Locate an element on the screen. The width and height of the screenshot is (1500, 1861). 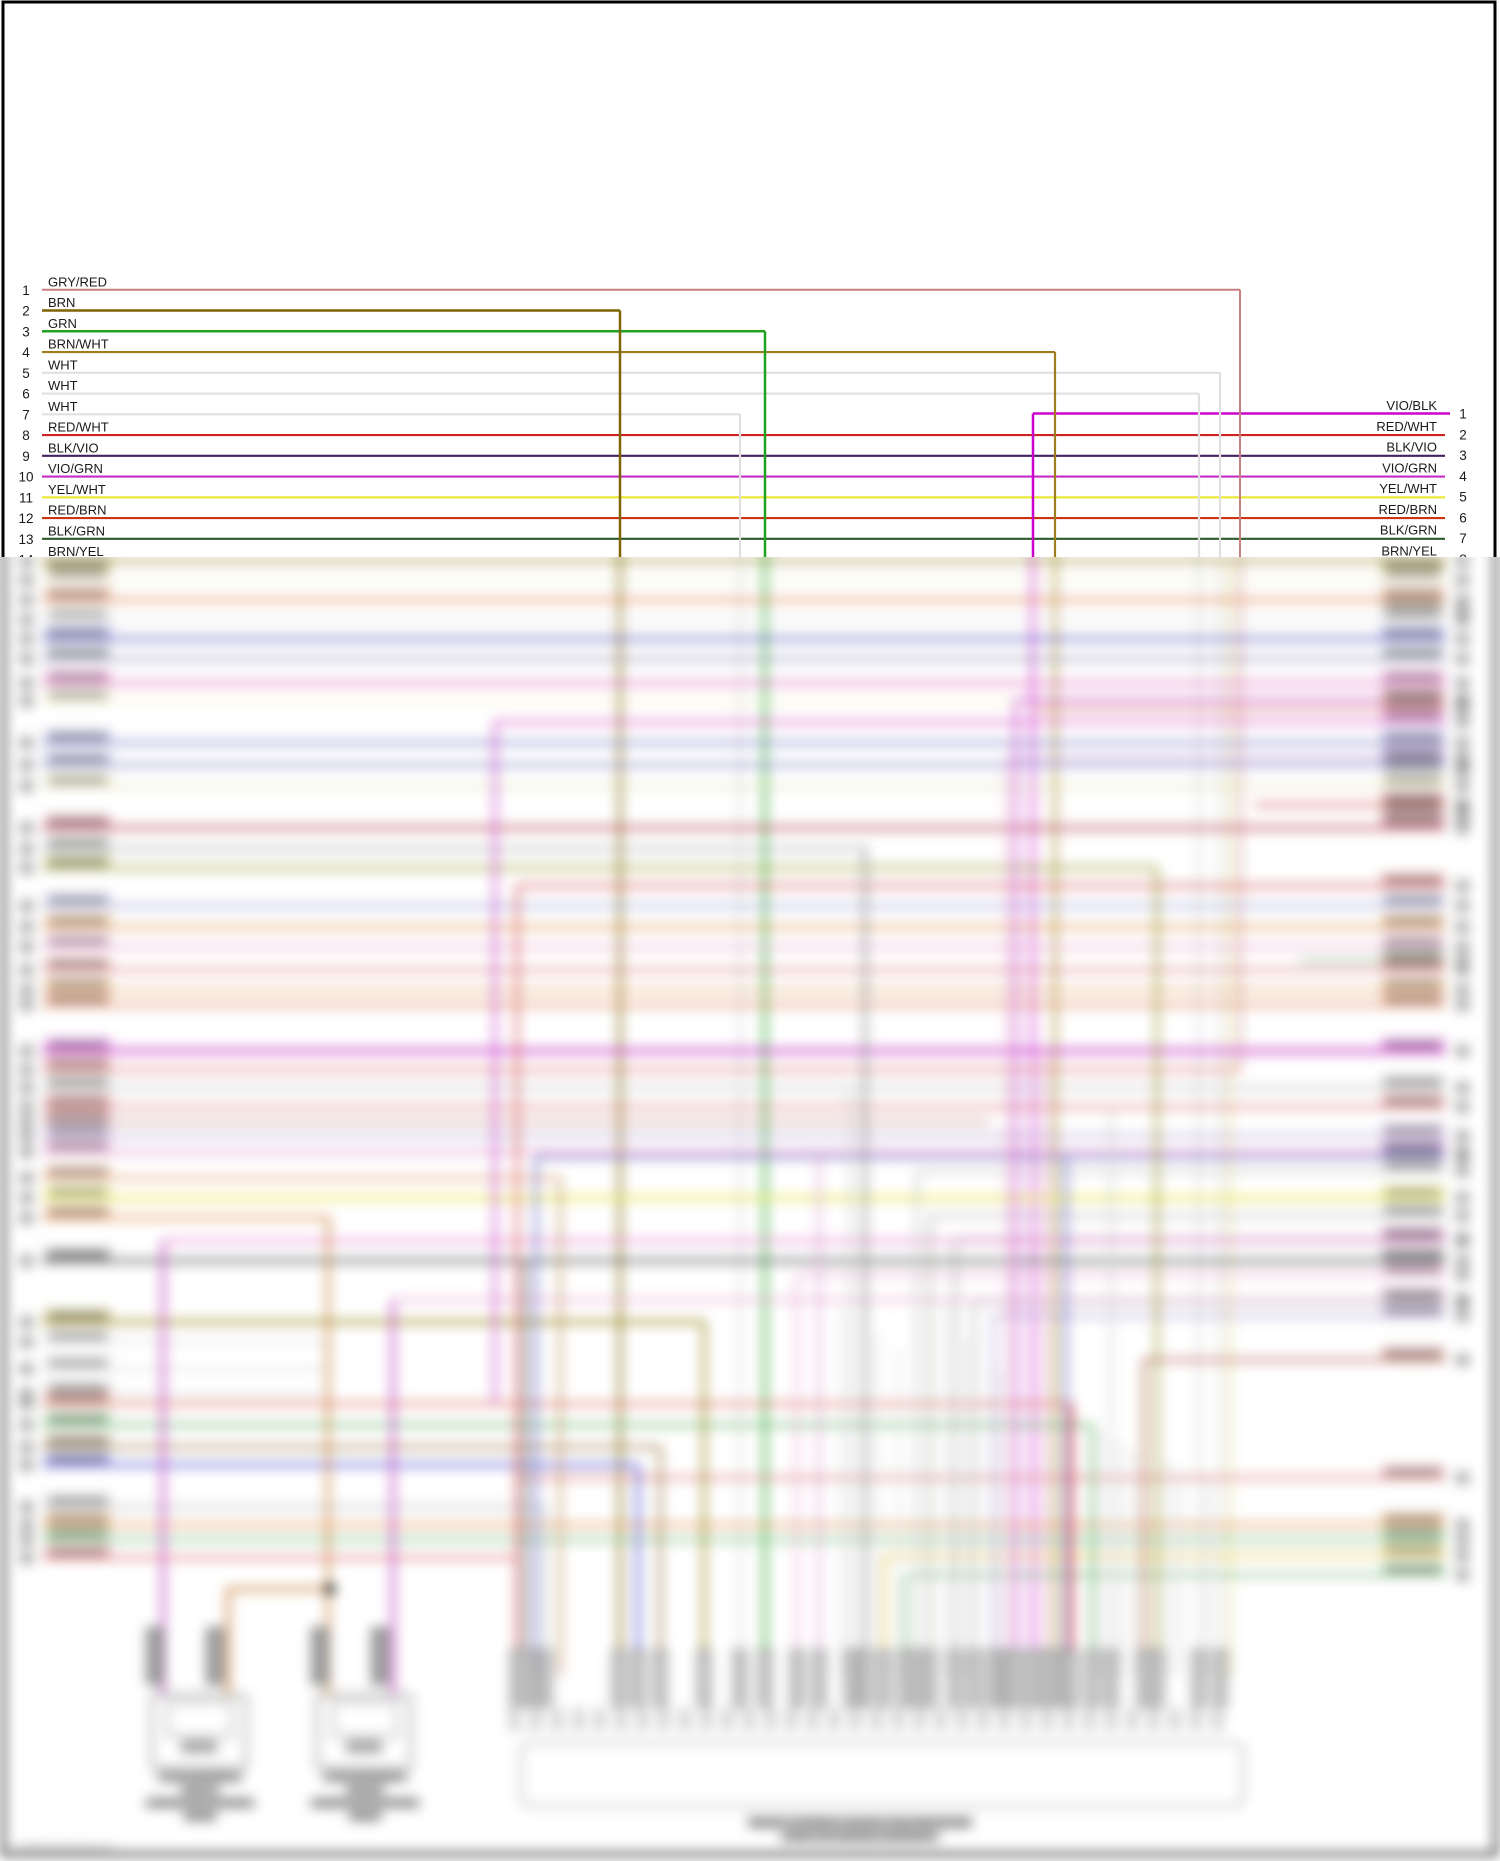
svg-text: BRN is located at coordinates (61, 302).